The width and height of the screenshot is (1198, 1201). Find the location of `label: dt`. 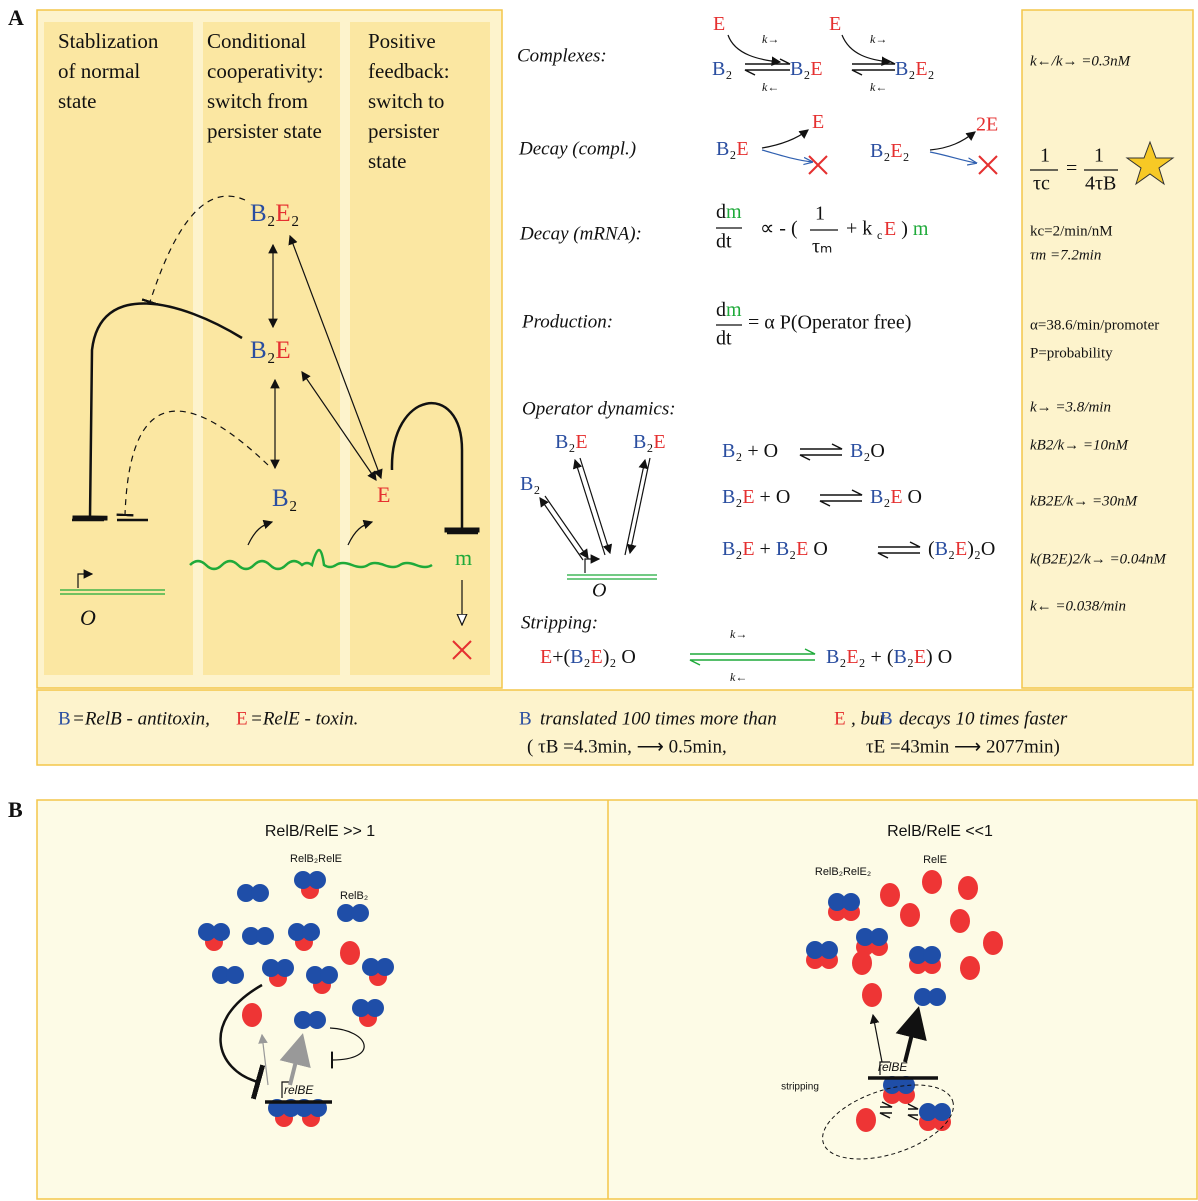

label: dt is located at coordinates (724, 242).